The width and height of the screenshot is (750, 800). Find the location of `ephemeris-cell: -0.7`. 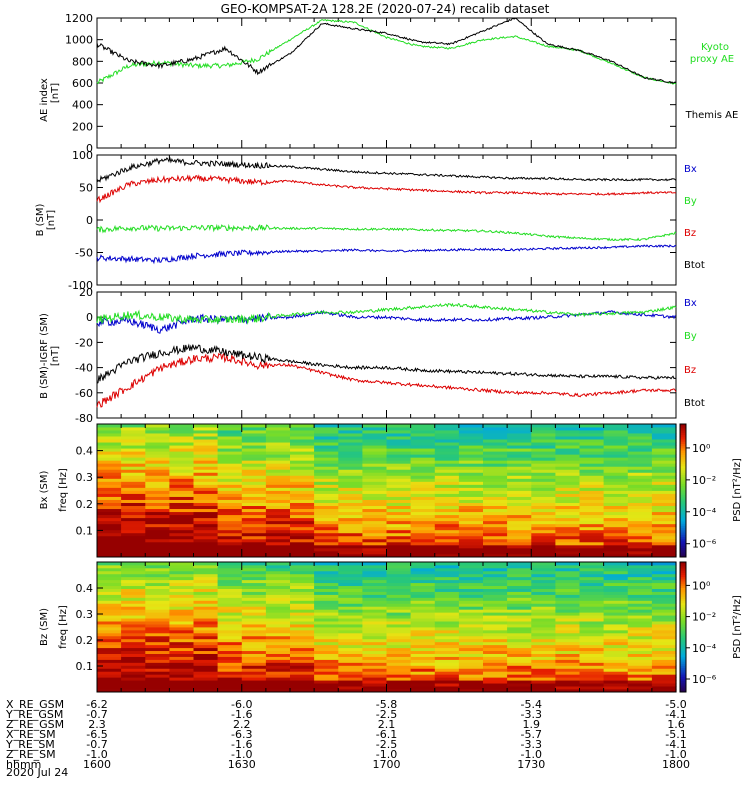

ephemeris-cell: -0.7 is located at coordinates (96, 714).